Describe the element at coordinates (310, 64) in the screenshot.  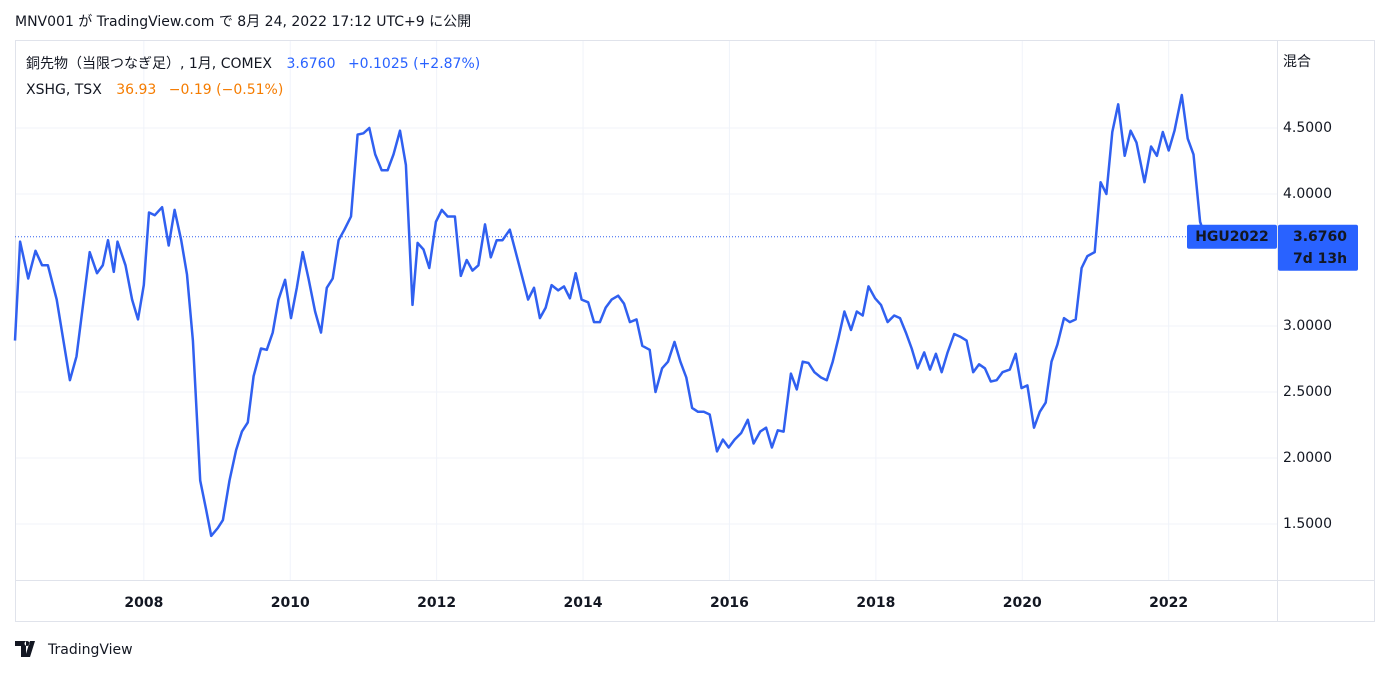
I see `legend-price: 3.6760` at that location.